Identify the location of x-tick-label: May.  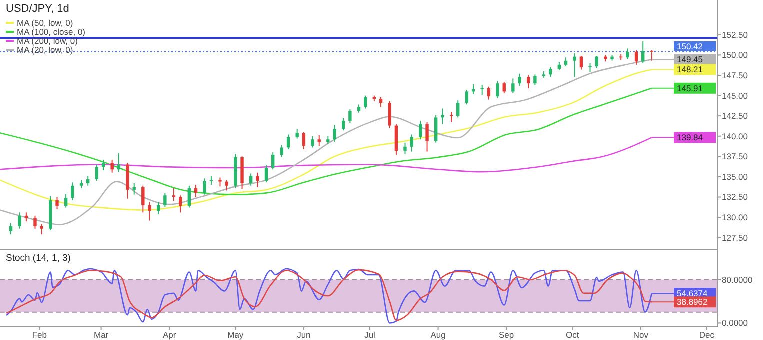
(236, 335).